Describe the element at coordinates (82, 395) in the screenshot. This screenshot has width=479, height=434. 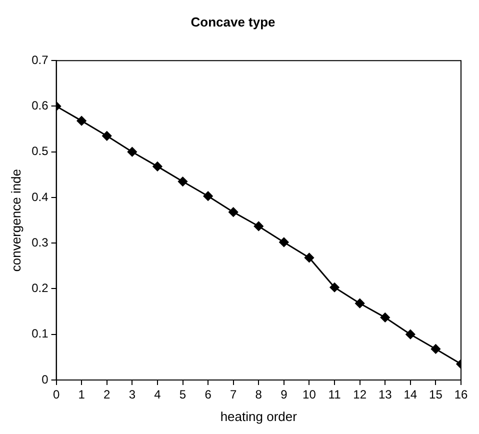
I see `x-tick-label: 1` at that location.